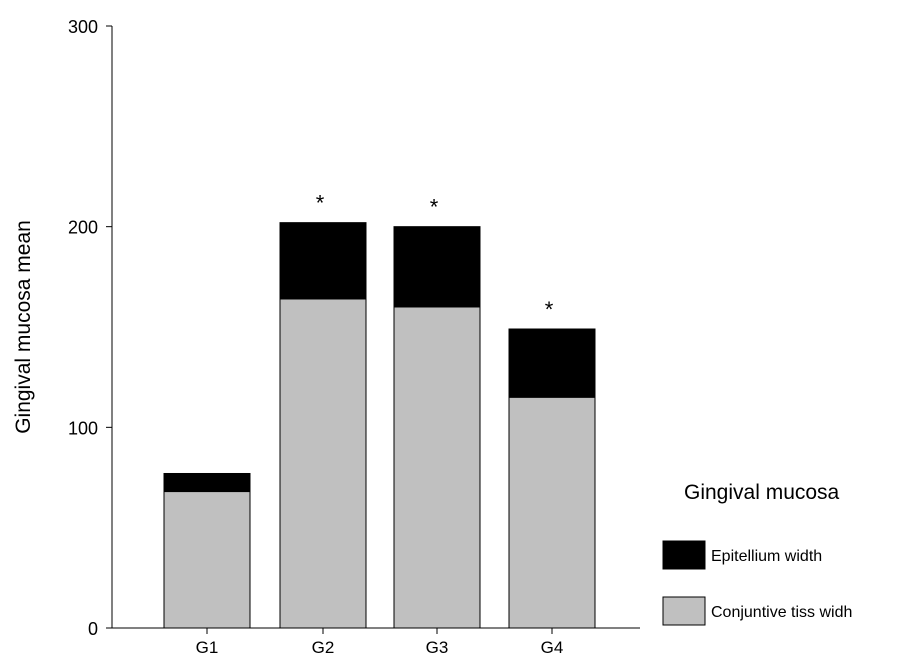 Image resolution: width=912 pixels, height=656 pixels. What do you see at coordinates (90, 328) in the screenshot?
I see `y-axis: 0 100 200 300` at bounding box center [90, 328].